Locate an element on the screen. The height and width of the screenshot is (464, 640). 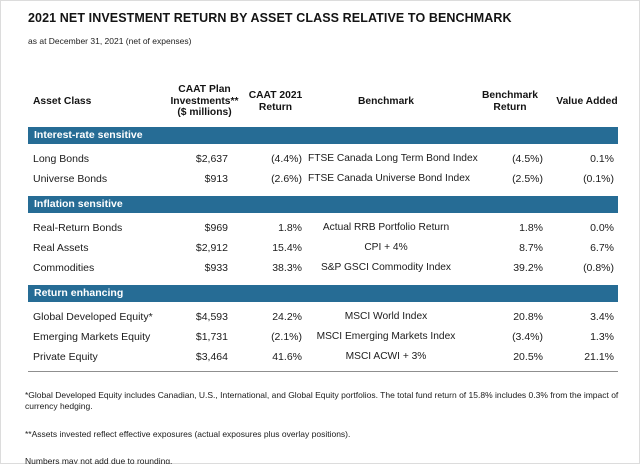
asset-class-cell: Private Equity is located at coordinates (65, 357).